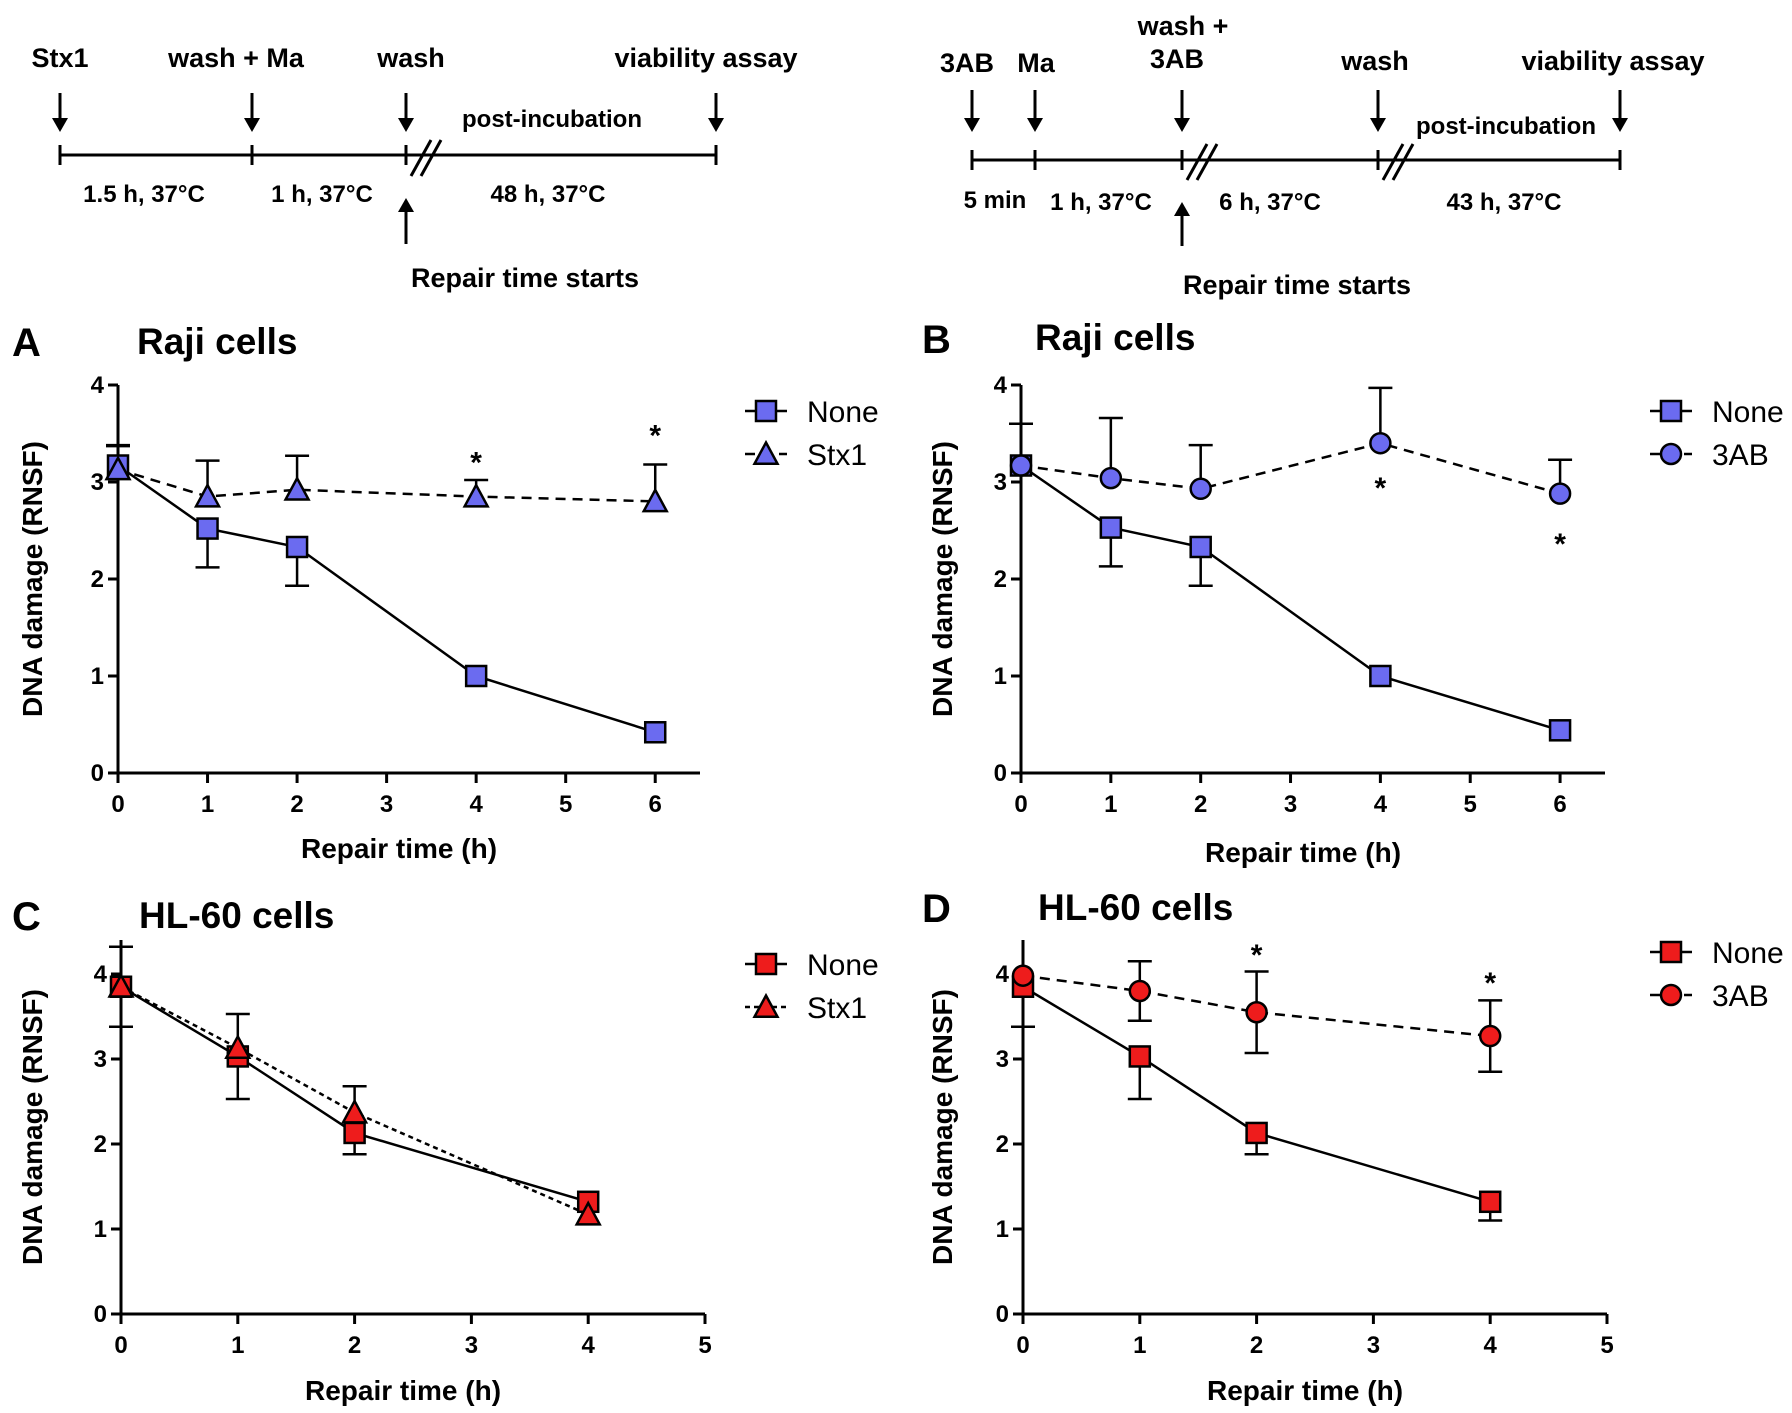 The height and width of the screenshot is (1413, 1792). Describe the element at coordinates (1101, 202) in the screenshot. I see `timeline-duration: 1 h, 37°C` at that location.